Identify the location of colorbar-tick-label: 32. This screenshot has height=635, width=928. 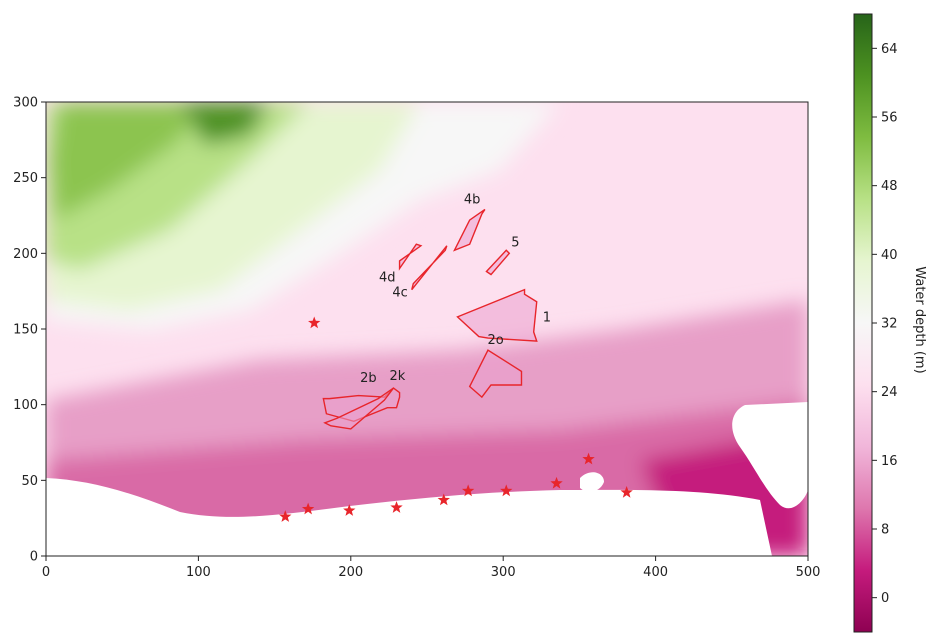
(889, 324).